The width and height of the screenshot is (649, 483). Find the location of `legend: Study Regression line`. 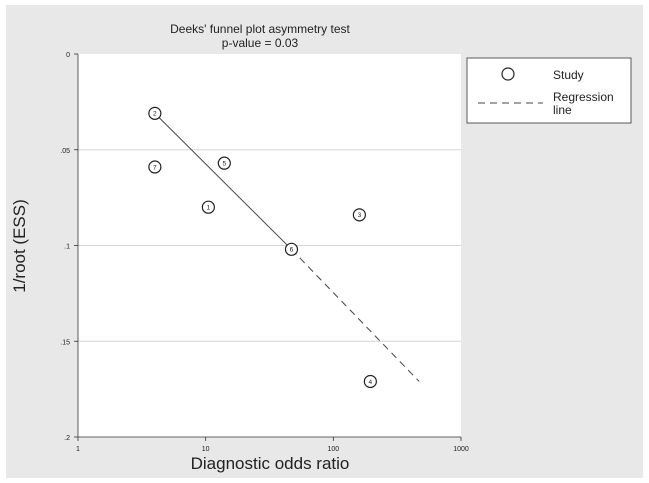

legend: Study Regression line is located at coordinates (549, 90).